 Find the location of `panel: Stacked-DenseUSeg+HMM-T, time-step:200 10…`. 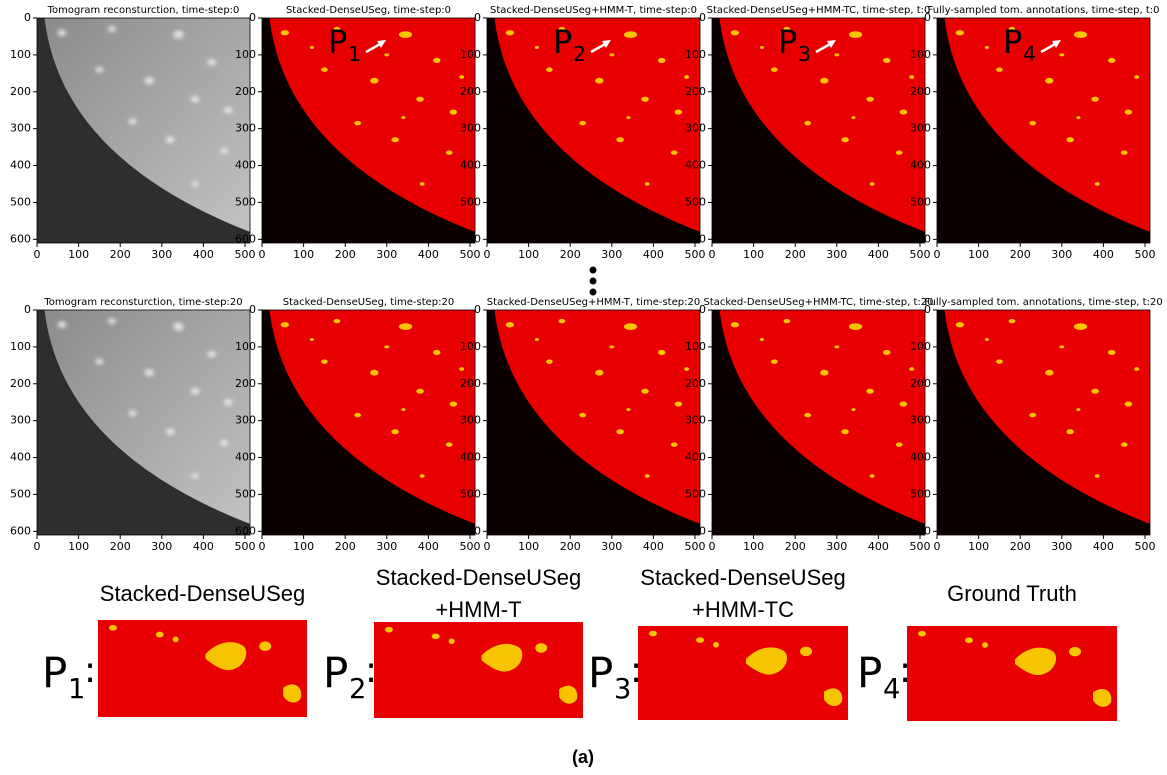

panel: Stacked-DenseUSeg+HMM-T, time-step:200 10… is located at coordinates (583, 425).